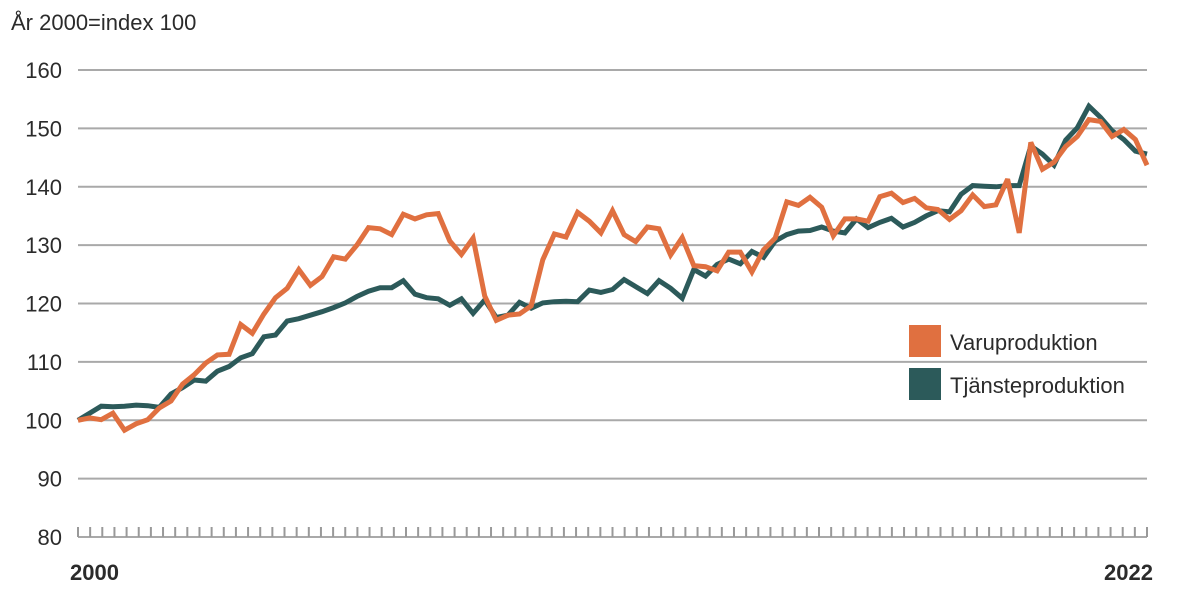 This screenshot has height=592, width=1180. Describe the element at coordinates (43, 420) in the screenshot. I see `y-tick-label: 100` at that location.